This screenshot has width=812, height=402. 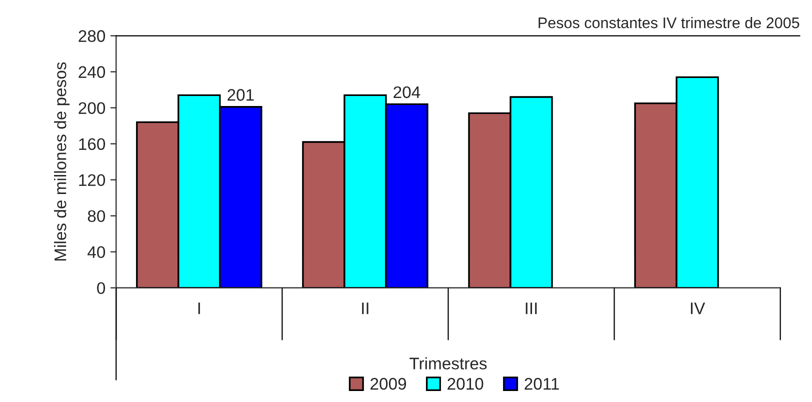 What do you see at coordinates (92, 72) in the screenshot?
I see `y-tick-label: 240` at bounding box center [92, 72].